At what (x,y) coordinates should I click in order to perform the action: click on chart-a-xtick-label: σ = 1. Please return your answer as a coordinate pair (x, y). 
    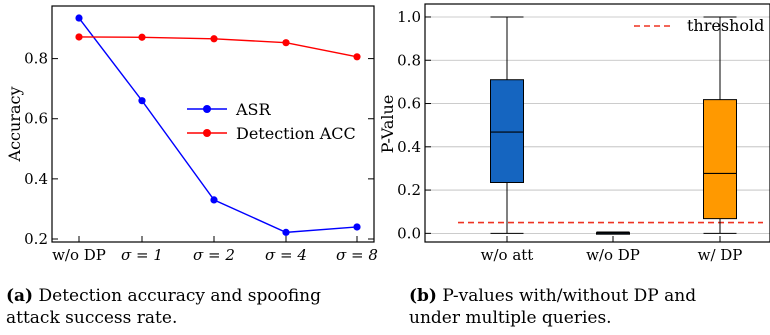
    Looking at the image, I should click on (142, 255).